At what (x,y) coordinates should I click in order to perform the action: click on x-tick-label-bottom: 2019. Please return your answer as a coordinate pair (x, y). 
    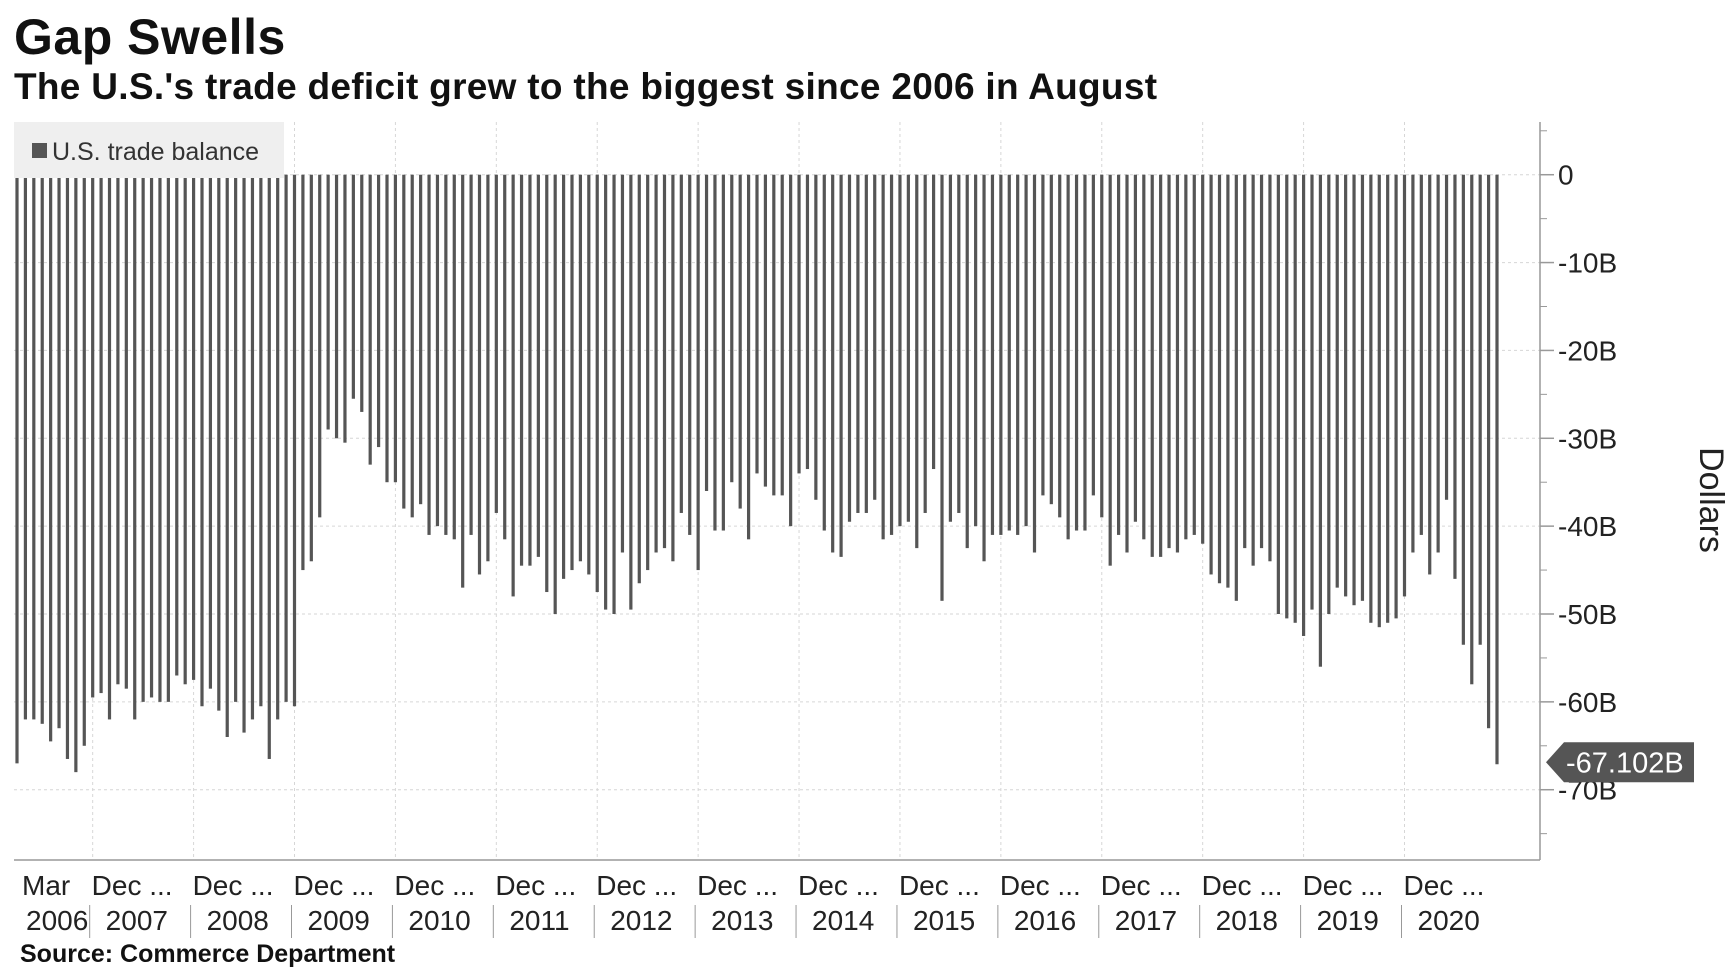
    Looking at the image, I should click on (1348, 920).